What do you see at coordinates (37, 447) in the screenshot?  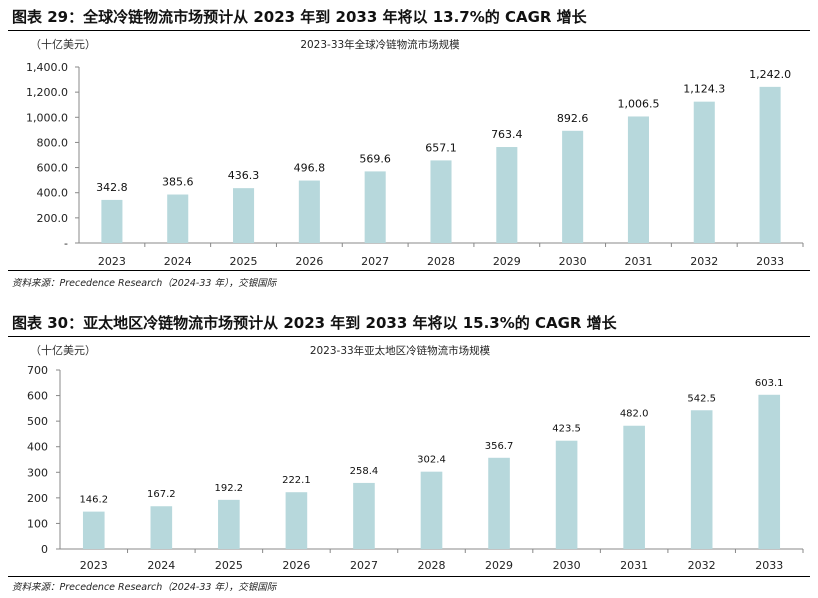 I see `y-tick-label: 400` at bounding box center [37, 447].